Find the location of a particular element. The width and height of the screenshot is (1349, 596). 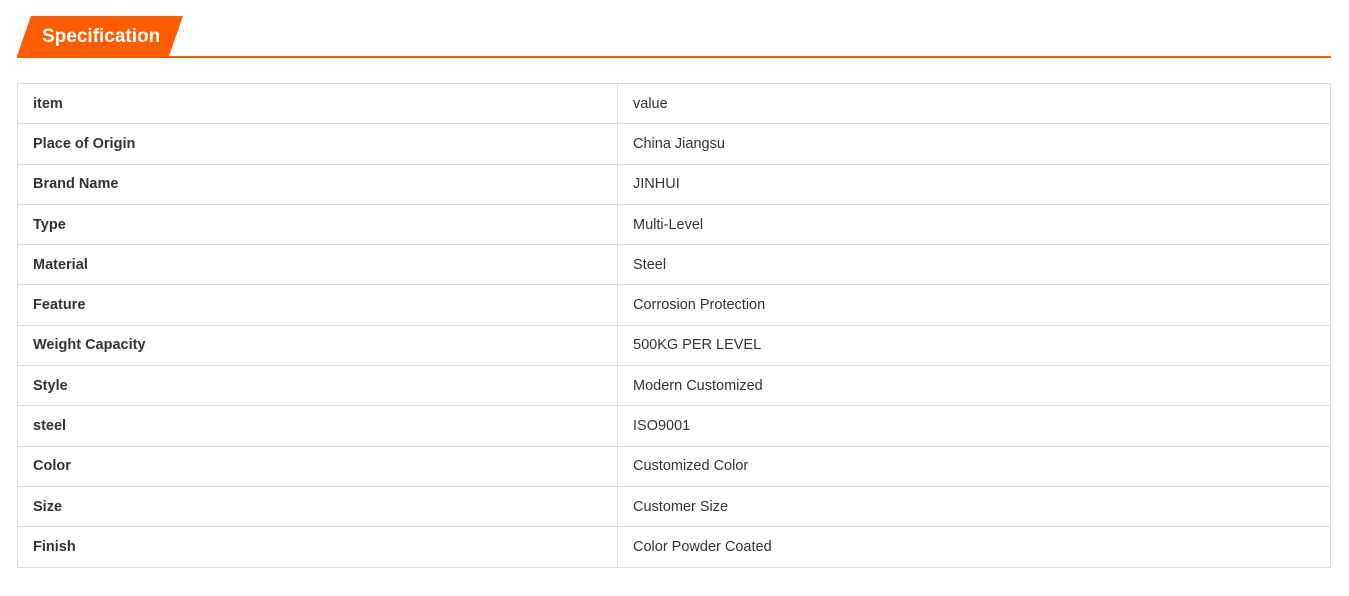

table-row: Place of Origin China Jiangsu is located at coordinates (674, 144).